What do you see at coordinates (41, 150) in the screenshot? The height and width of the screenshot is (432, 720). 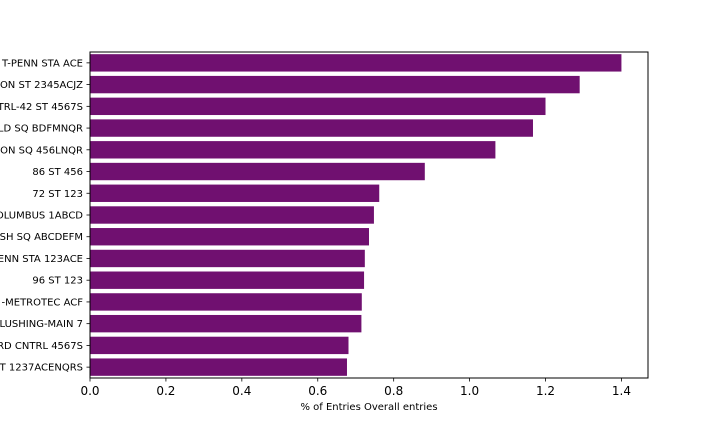 I see `y-tick-label: ION SQ 456LNQR` at bounding box center [41, 150].